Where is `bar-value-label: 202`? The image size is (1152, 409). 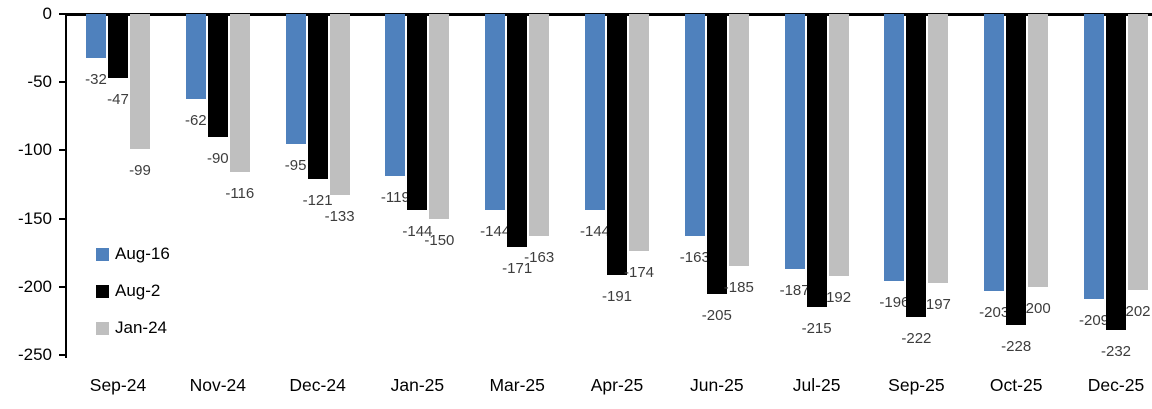 bar-value-label: 202 is located at coordinates (1138, 311).